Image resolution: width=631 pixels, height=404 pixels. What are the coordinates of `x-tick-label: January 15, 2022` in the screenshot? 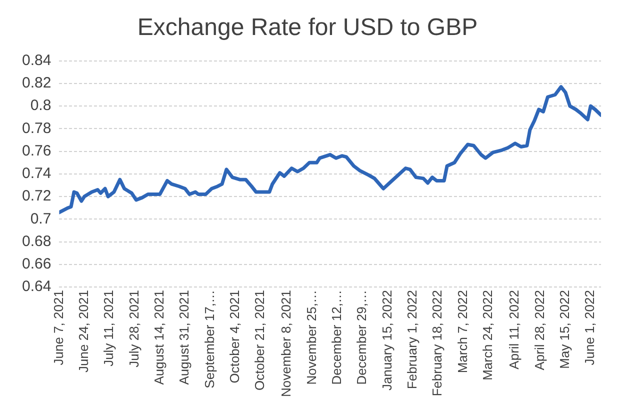 It's located at (386, 340).